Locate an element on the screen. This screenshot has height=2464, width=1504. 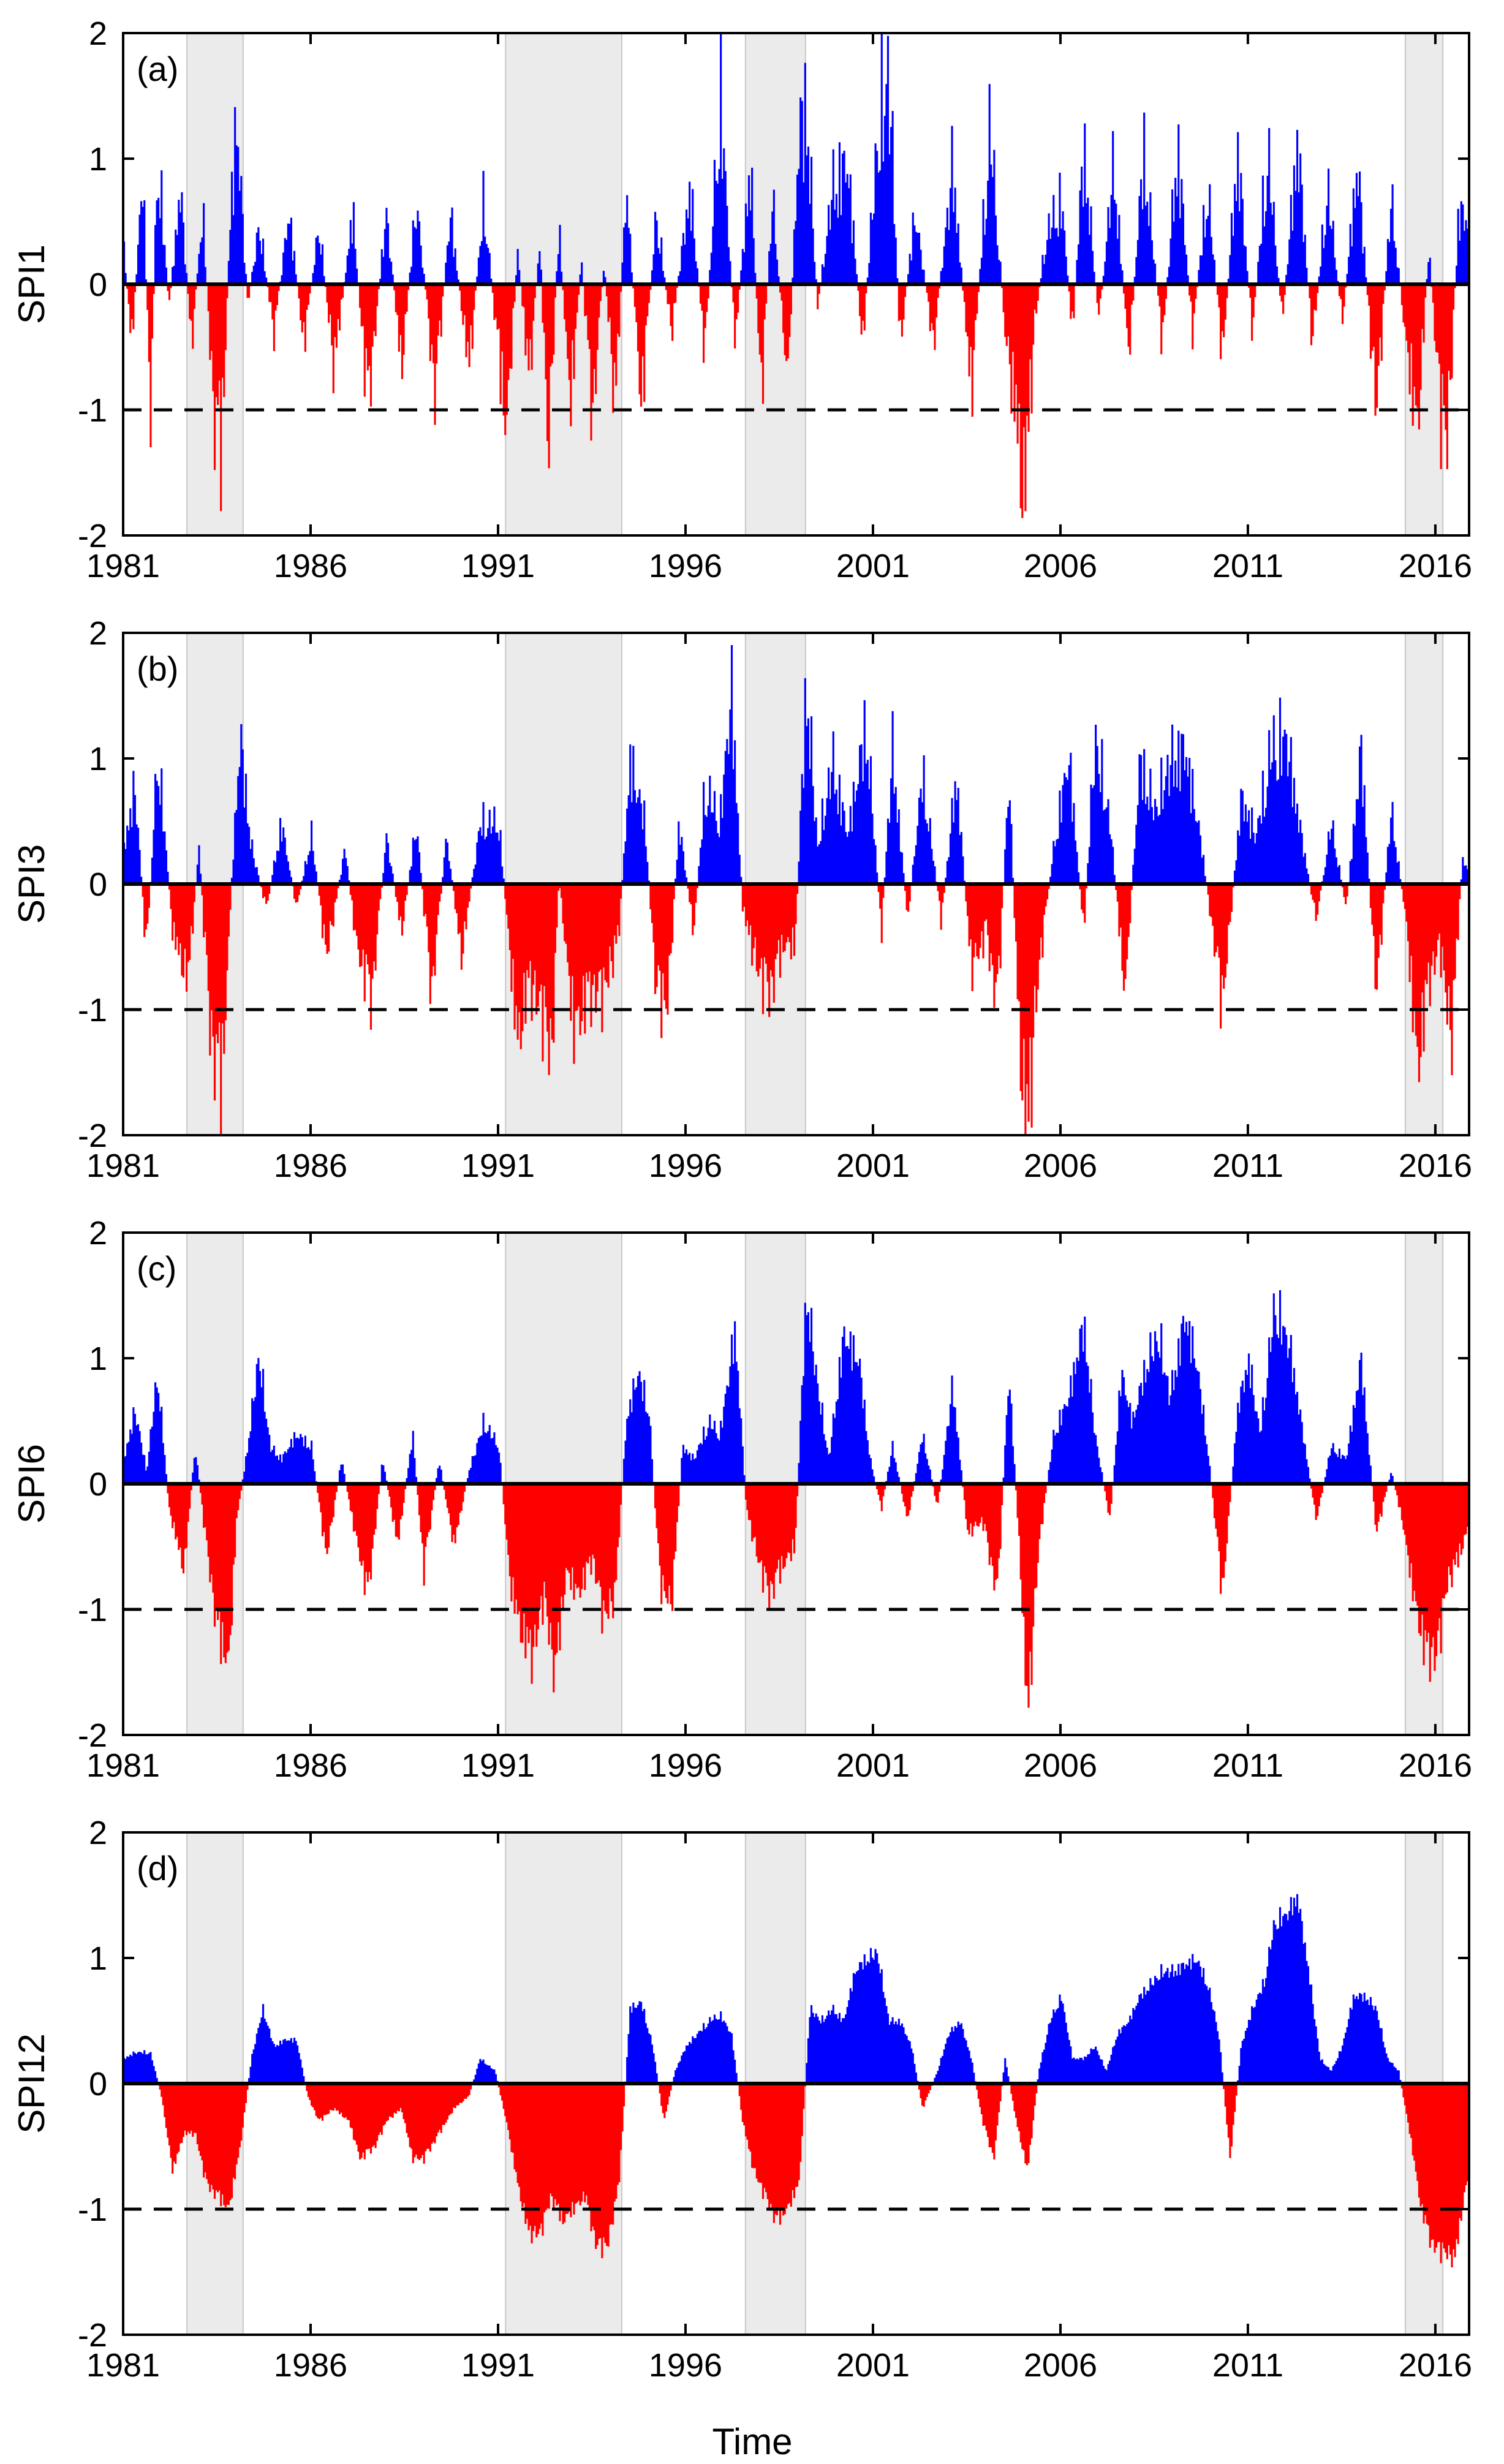
x-tick-label: 1996 is located at coordinates (685, 1765).